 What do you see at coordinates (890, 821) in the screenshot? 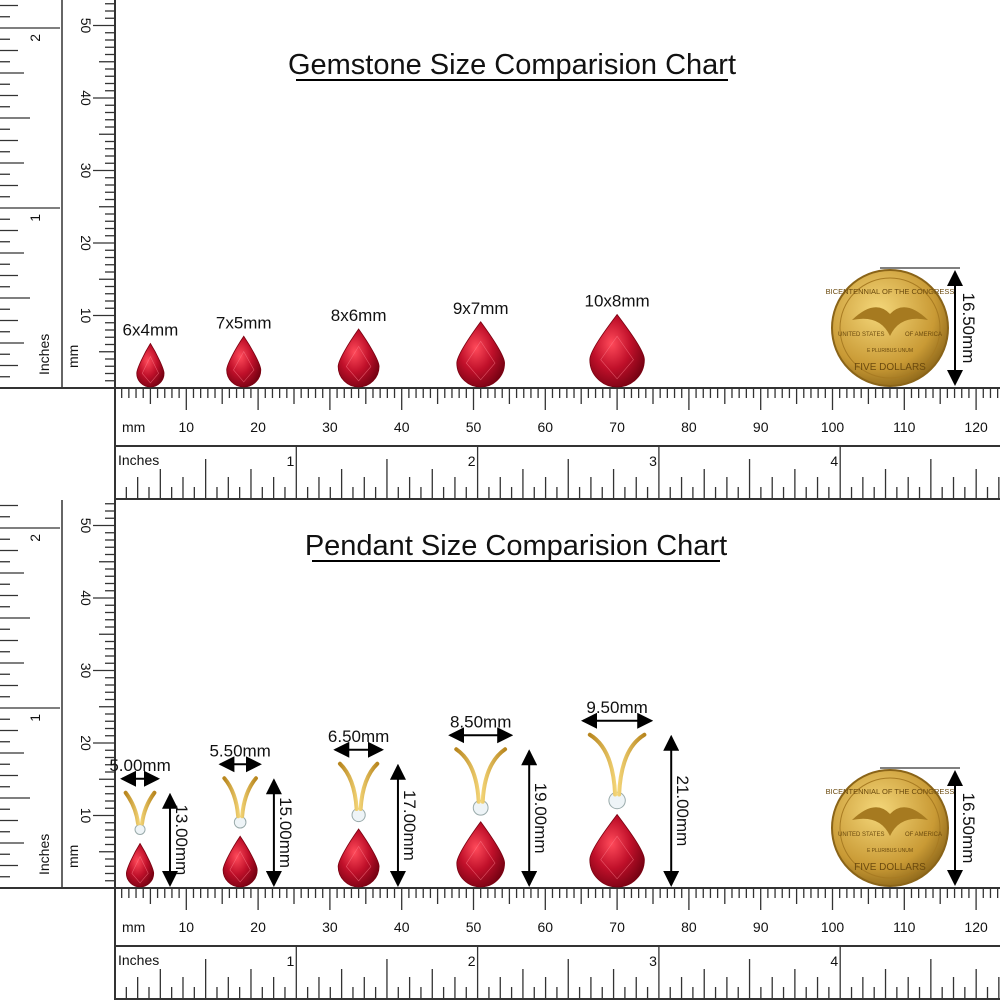
I see `eagle-icon` at bounding box center [890, 821].